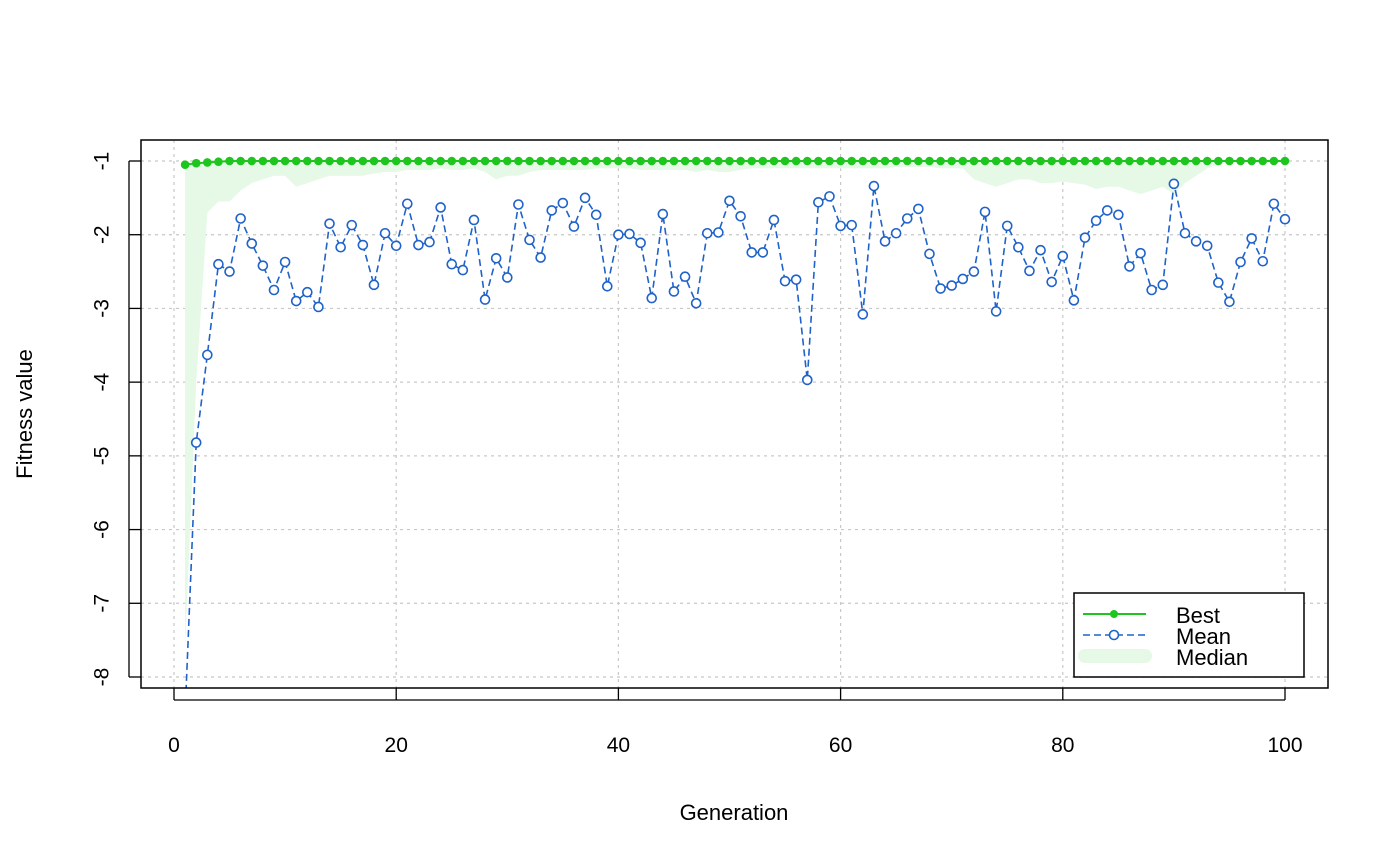 Image resolution: width=1400 pixels, height=865 pixels. What do you see at coordinates (618, 745) in the screenshot?
I see `x-tick-label: 40` at bounding box center [618, 745].